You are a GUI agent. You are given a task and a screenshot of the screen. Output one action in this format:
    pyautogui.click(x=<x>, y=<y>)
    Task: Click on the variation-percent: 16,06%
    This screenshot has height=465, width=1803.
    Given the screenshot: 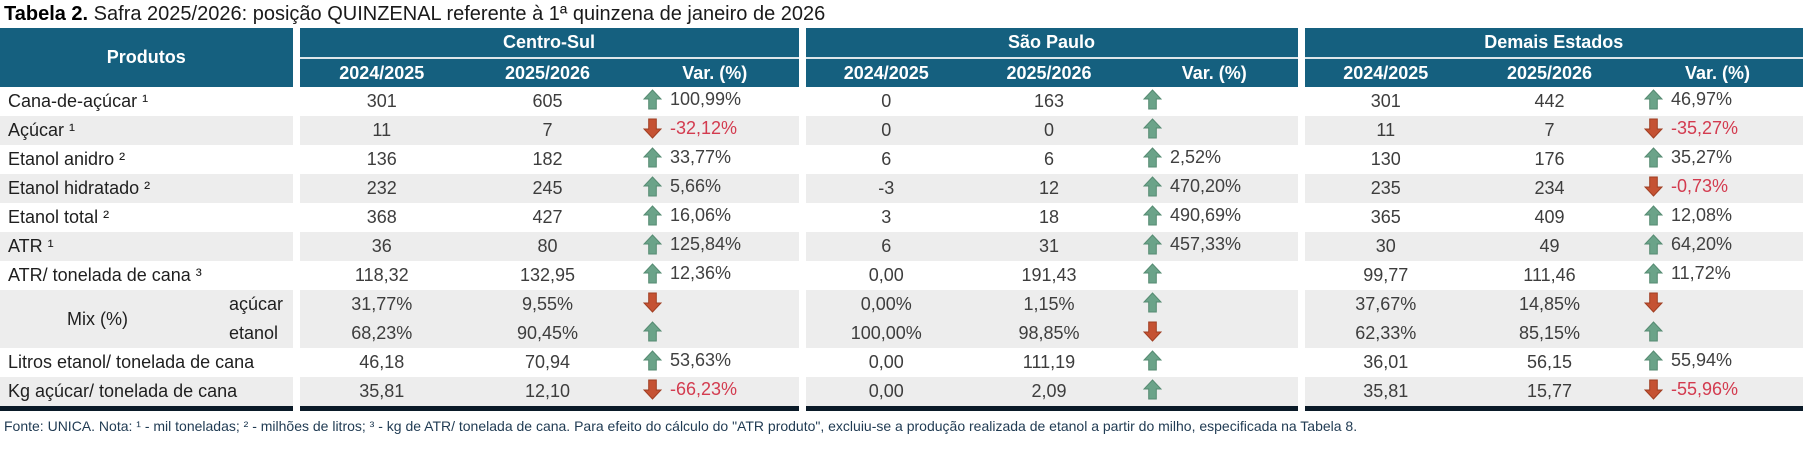 What is the action you would take?
    pyautogui.click(x=701, y=214)
    